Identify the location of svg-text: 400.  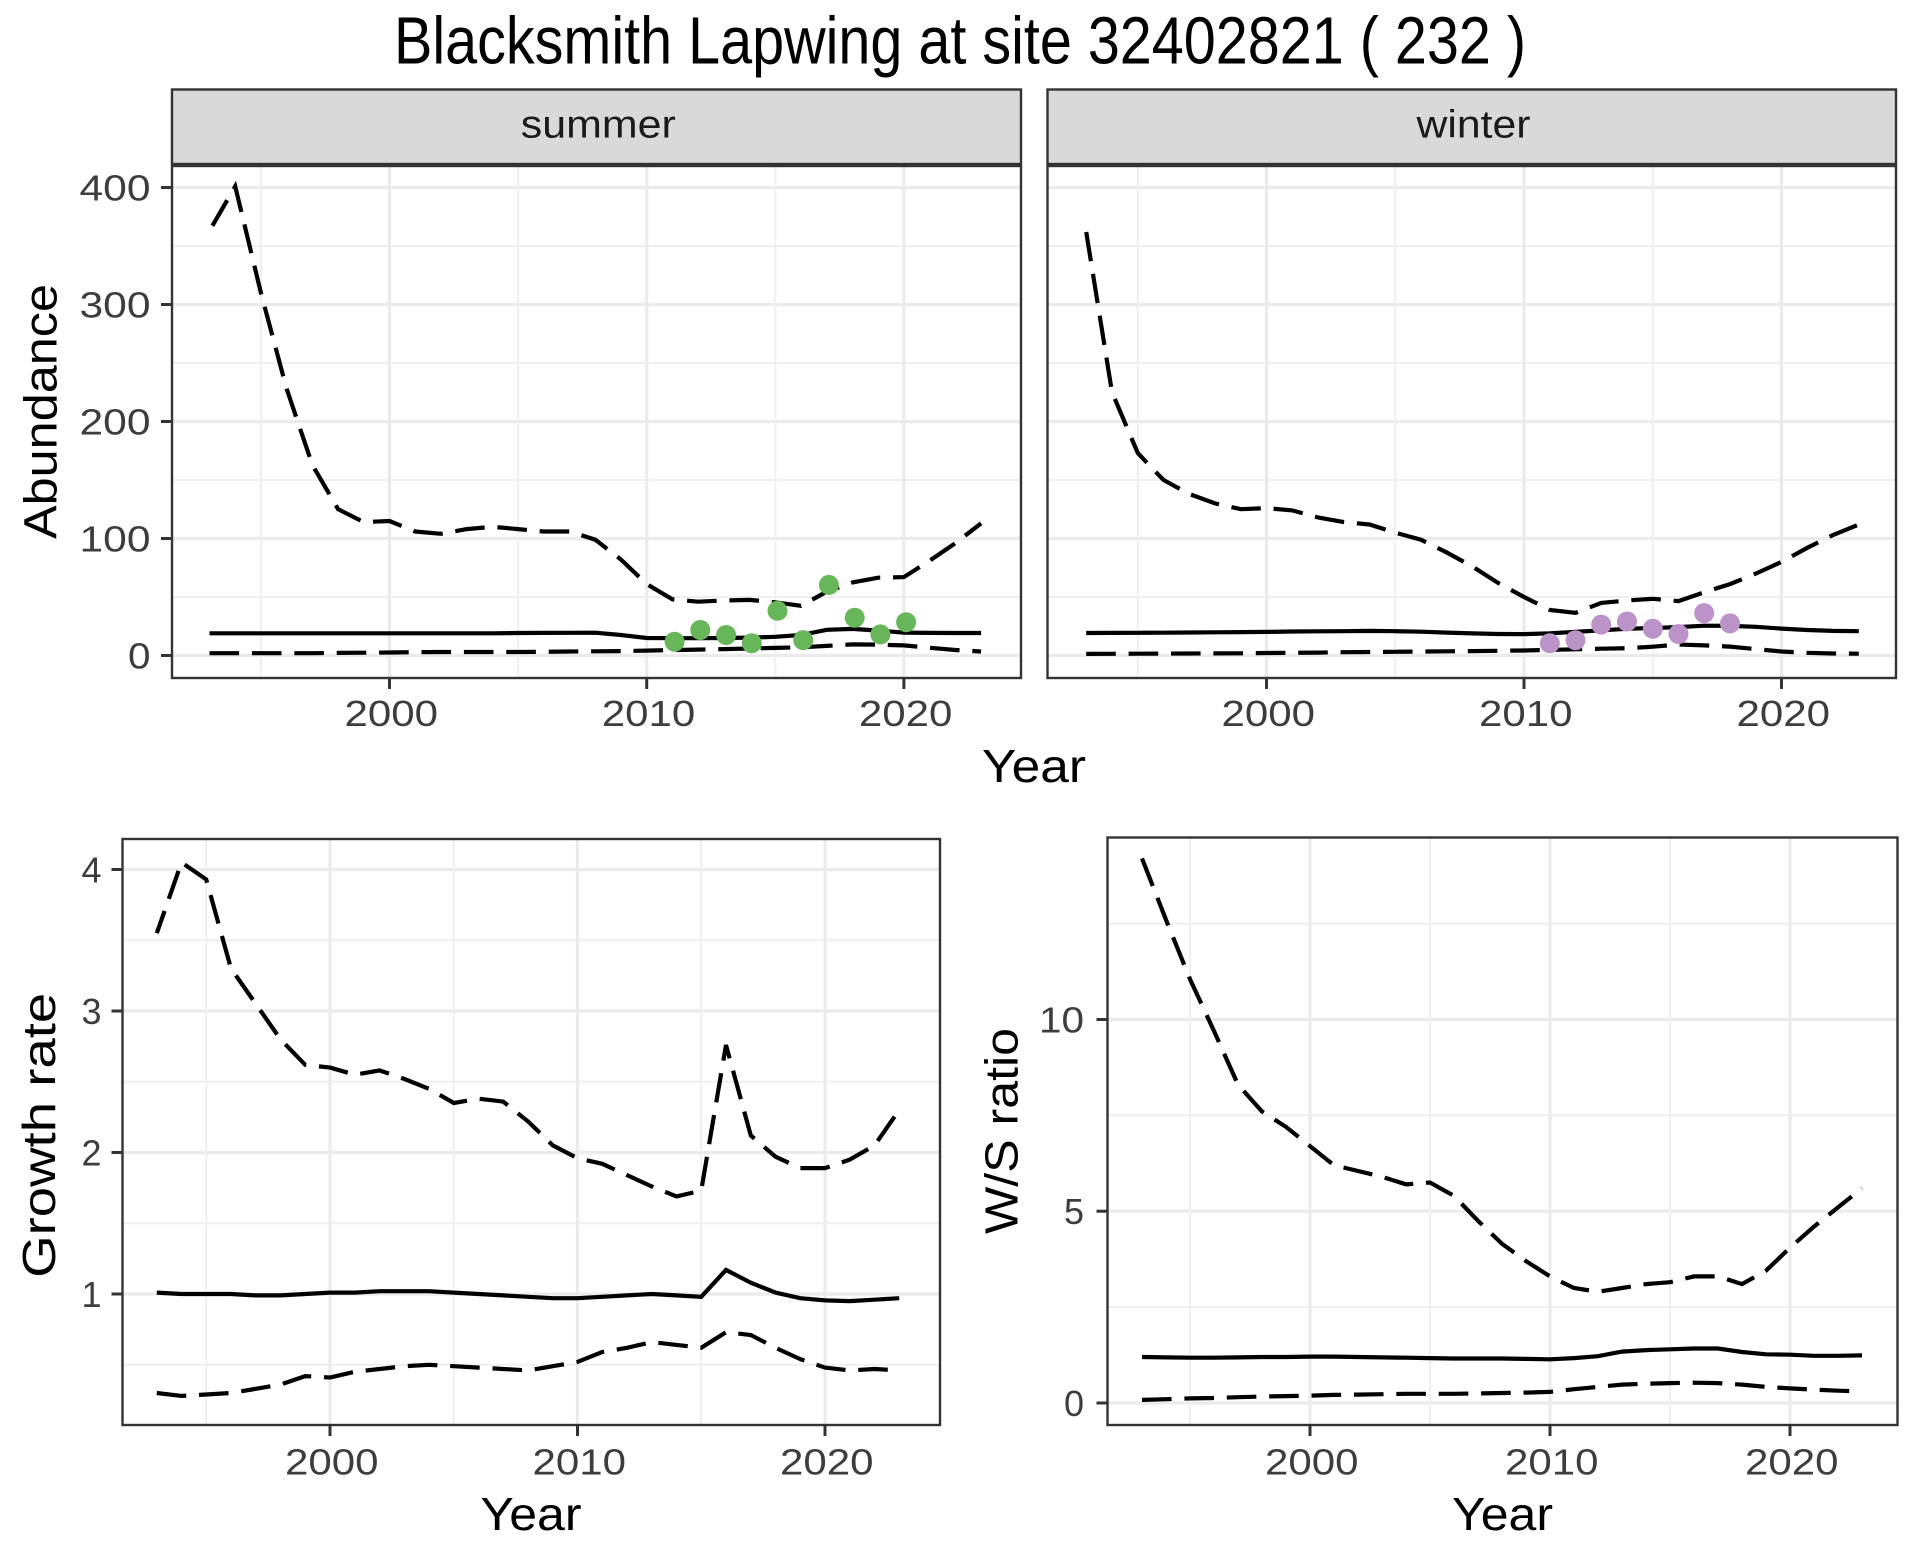
(115, 187).